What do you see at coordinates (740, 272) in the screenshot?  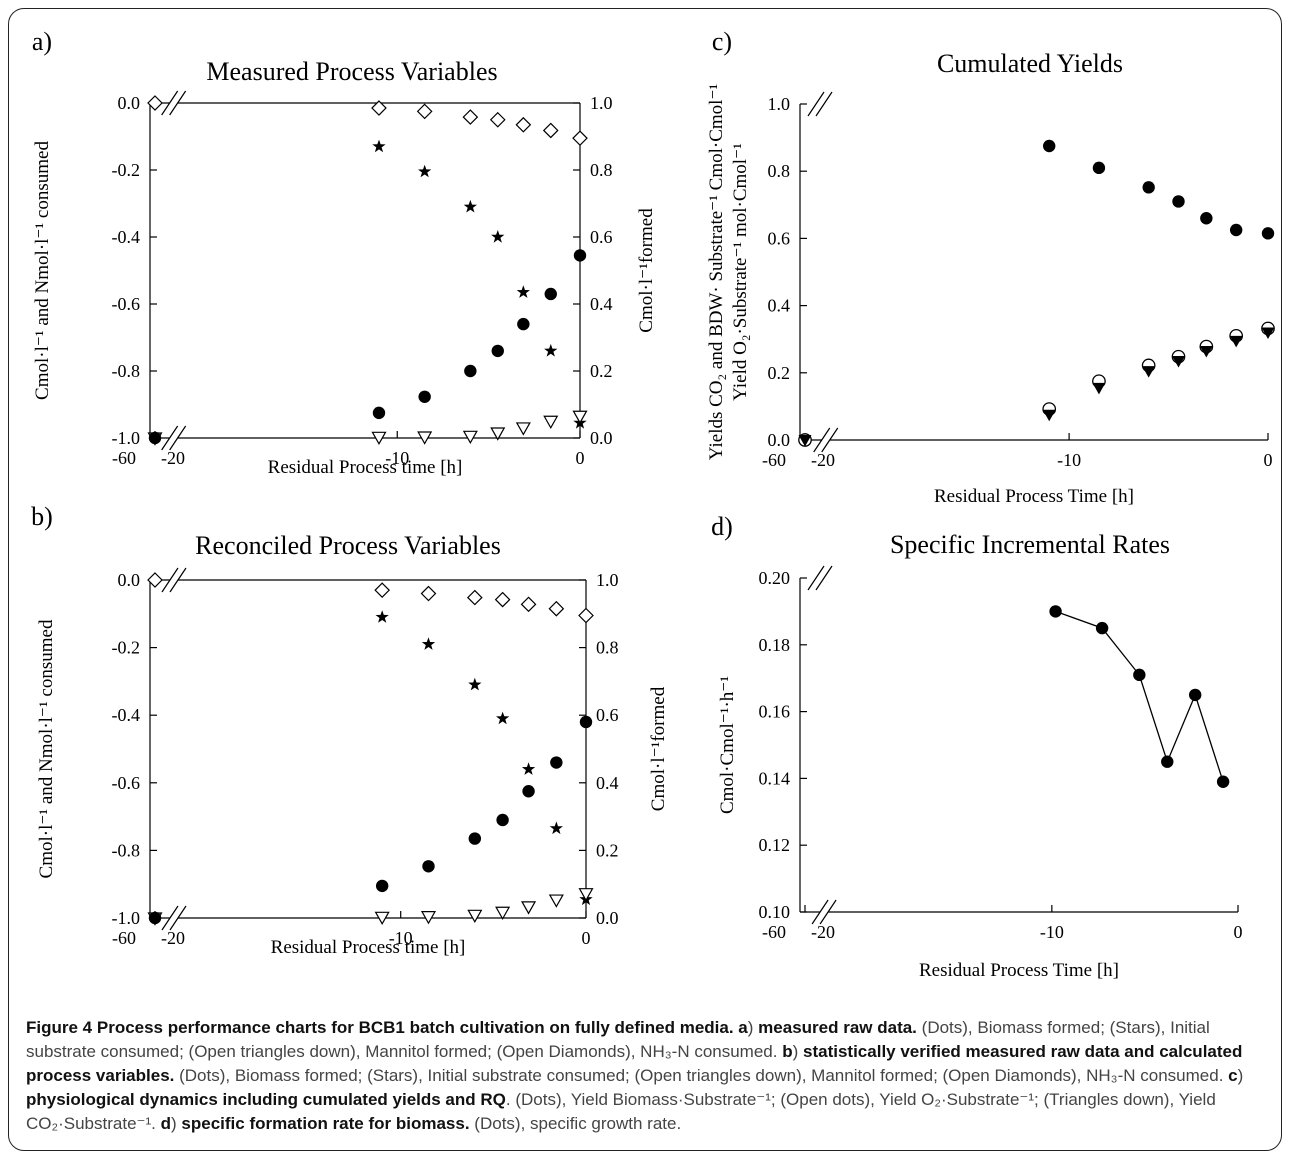 I see `y-axis-label-2: Yield O₂·Substrate⁻¹ mol·Cmol⁻¹` at bounding box center [740, 272].